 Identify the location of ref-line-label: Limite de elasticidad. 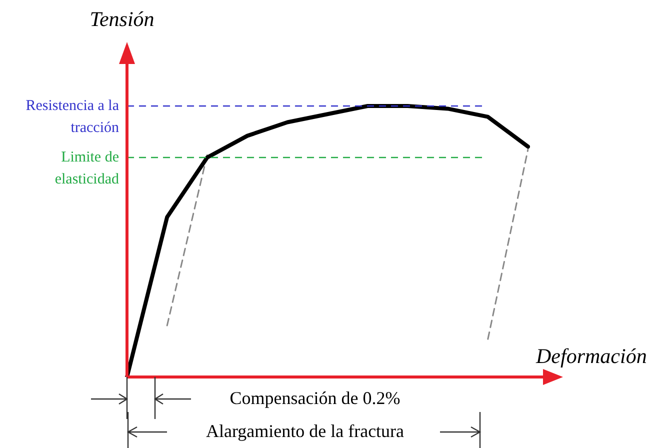
(87, 168).